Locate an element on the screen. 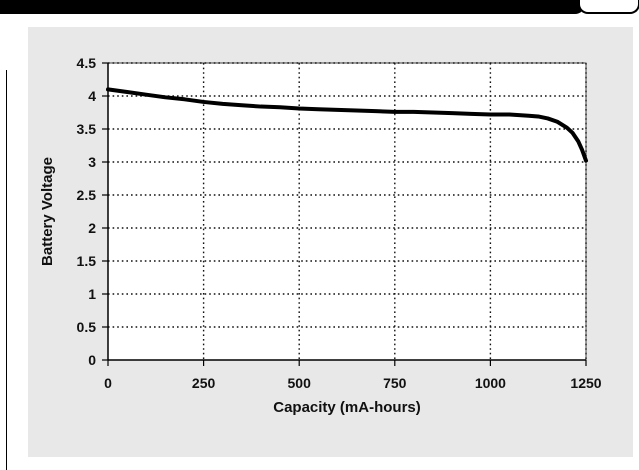 Image resolution: width=639 pixels, height=470 pixels. y-tick-label: 4 is located at coordinates (92, 96).